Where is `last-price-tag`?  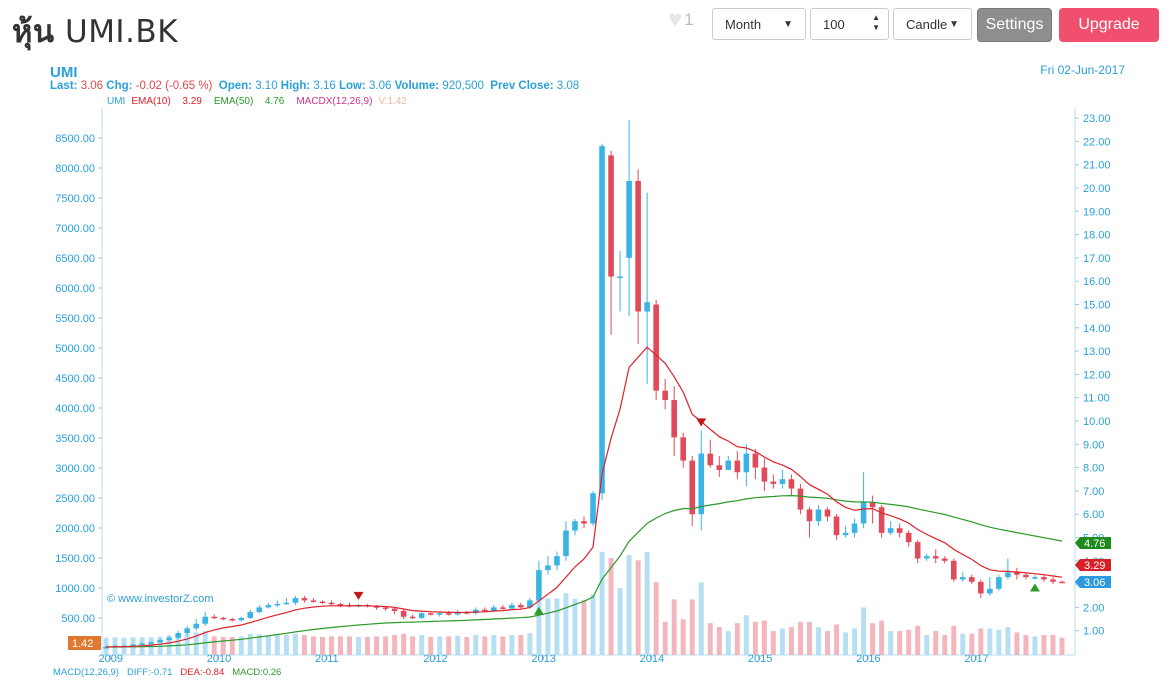
last-price-tag is located at coordinates (1093, 582).